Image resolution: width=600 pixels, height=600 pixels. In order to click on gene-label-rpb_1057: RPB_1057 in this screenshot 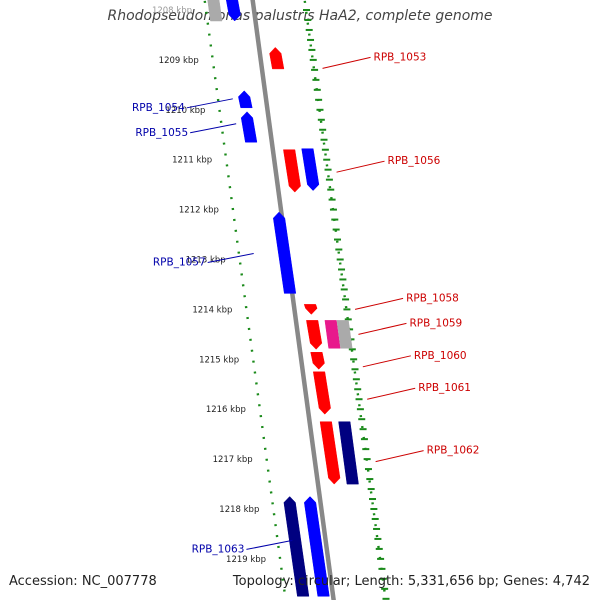, I will do `click(179, 263)`.